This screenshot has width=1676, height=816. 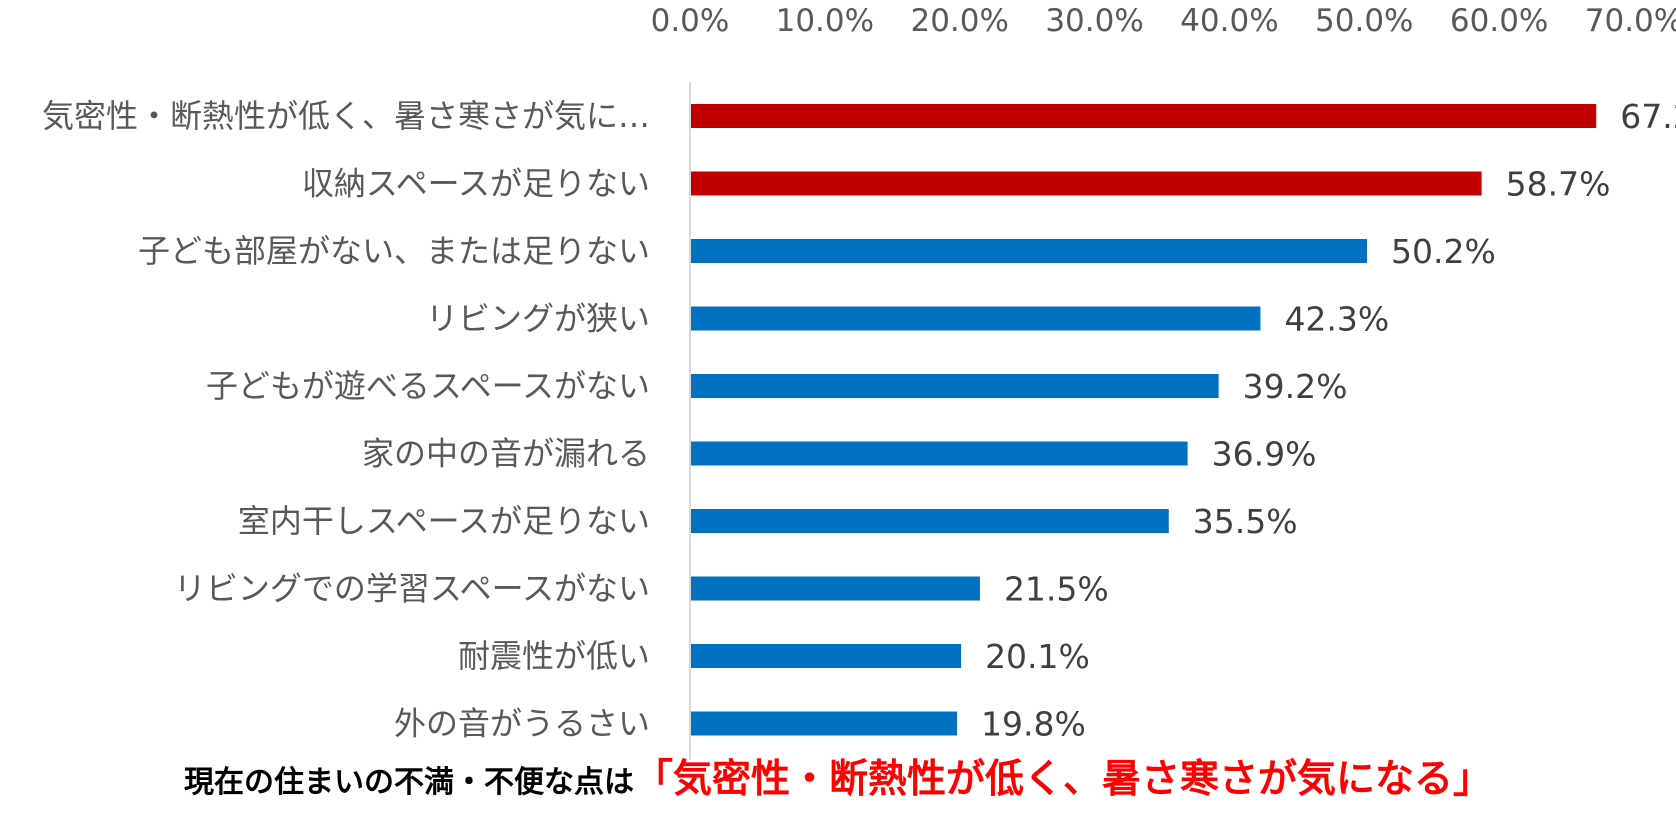 I want to click on x-tick-label: 0.0%, so click(x=690, y=21).